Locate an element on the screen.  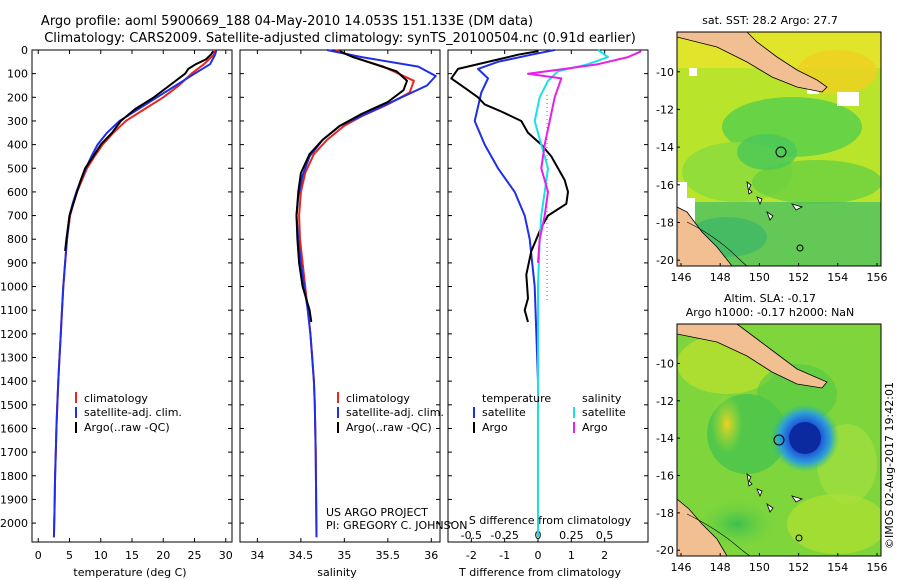
sst-map-ticks: 146 148 150 152 154 156 -10 -12 -14 -16 -18 -20 is located at coordinates (771, 175).